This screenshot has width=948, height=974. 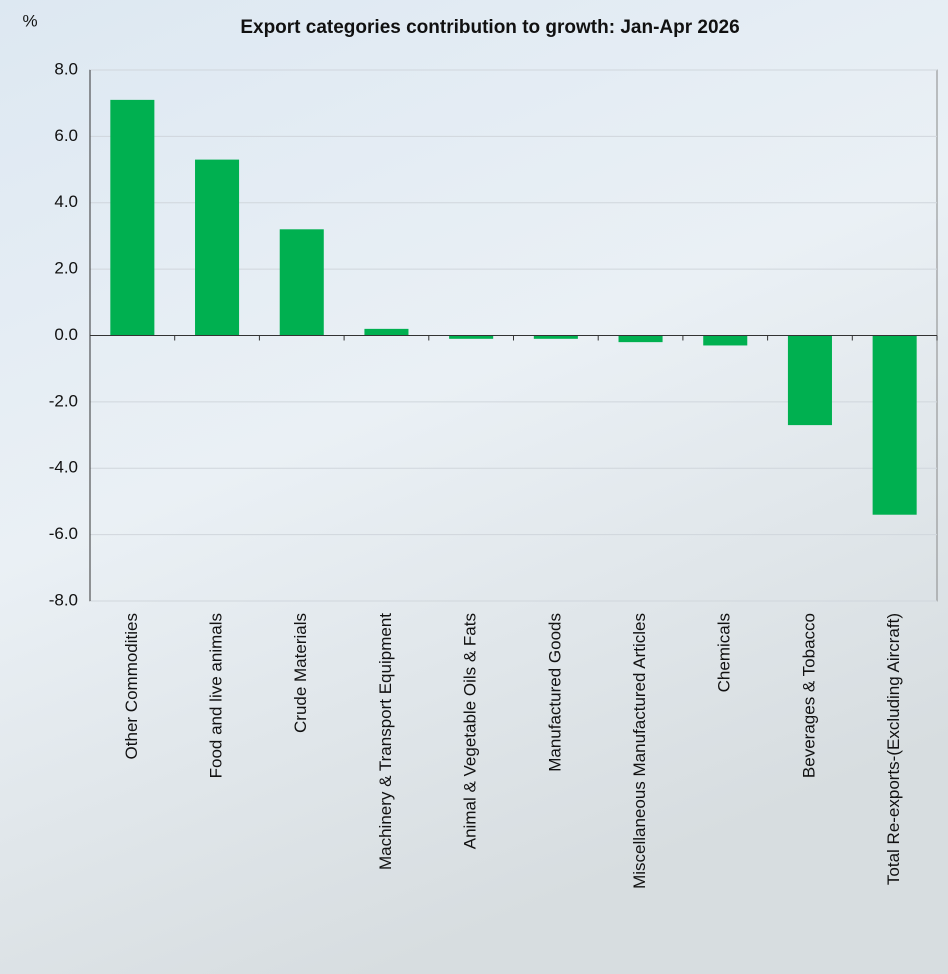 What do you see at coordinates (808, 695) in the screenshot?
I see `x-tick-label: Beverages & Tobacco` at bounding box center [808, 695].